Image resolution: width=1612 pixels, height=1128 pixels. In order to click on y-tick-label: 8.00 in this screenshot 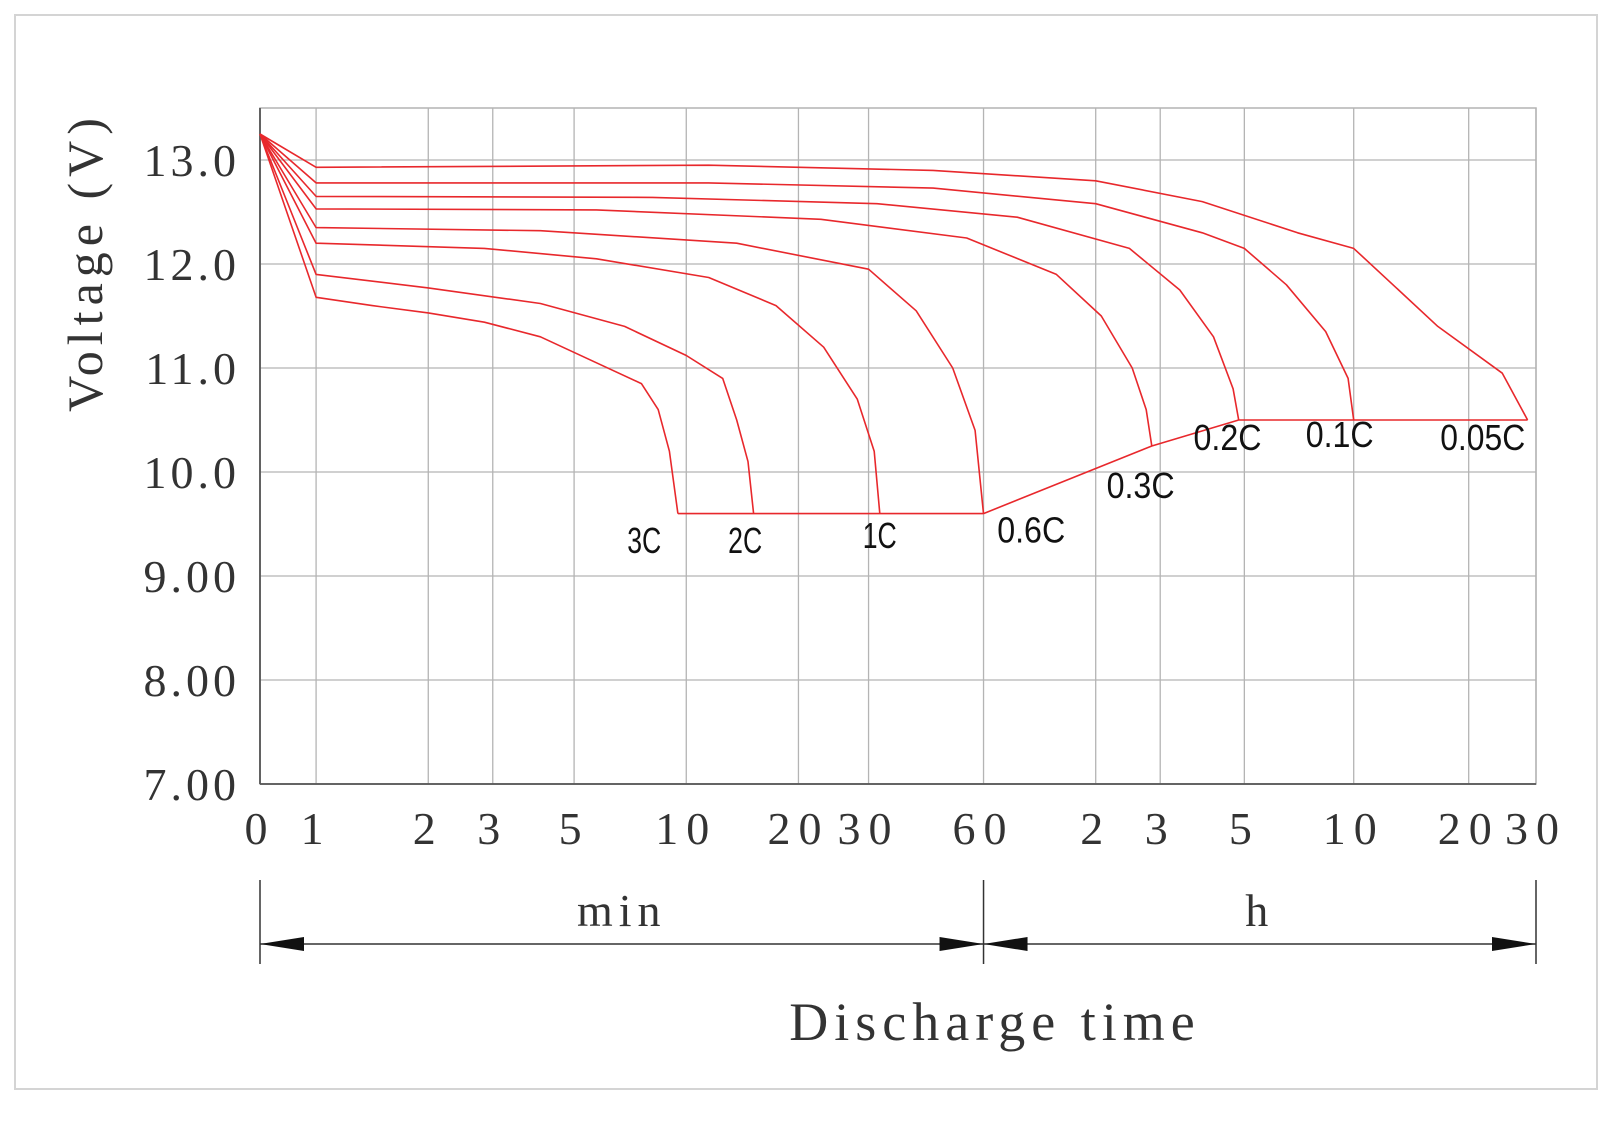, I will do `click(192, 680)`.